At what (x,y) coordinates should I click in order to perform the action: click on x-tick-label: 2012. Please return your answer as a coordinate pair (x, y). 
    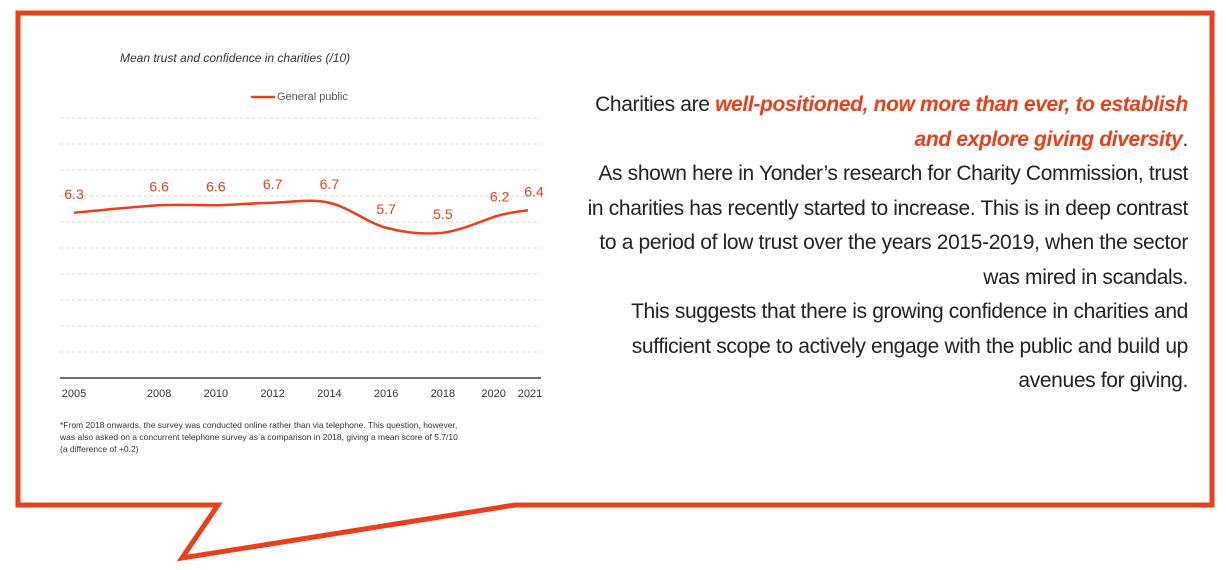
    Looking at the image, I should click on (272, 394).